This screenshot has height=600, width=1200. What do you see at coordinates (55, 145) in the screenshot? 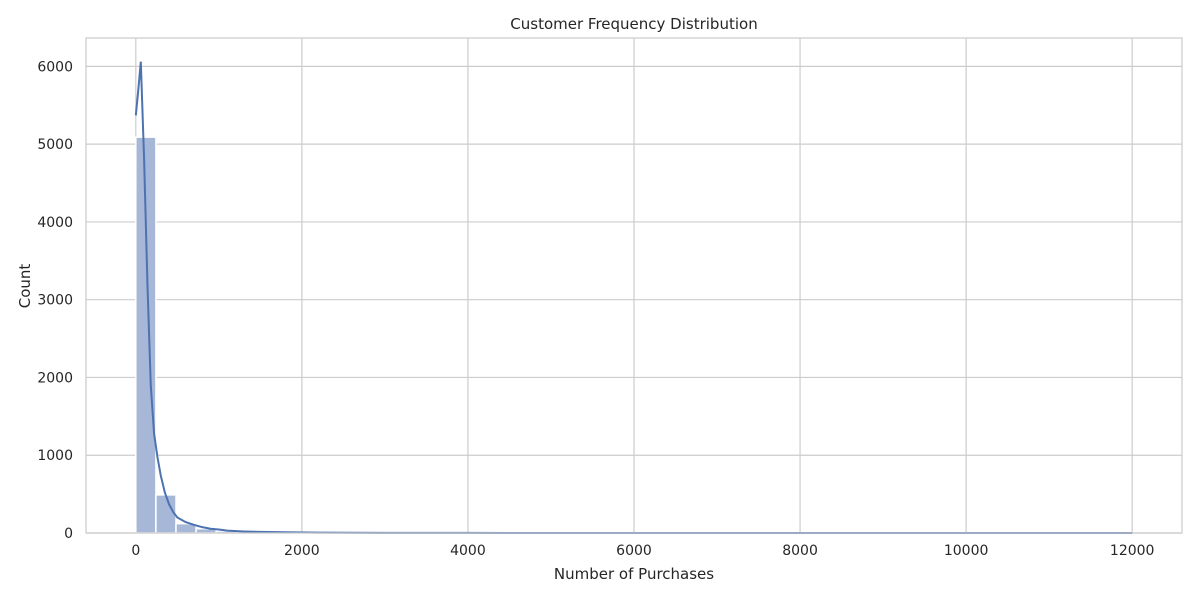
I see `y-tick-label: 5000` at bounding box center [55, 145].